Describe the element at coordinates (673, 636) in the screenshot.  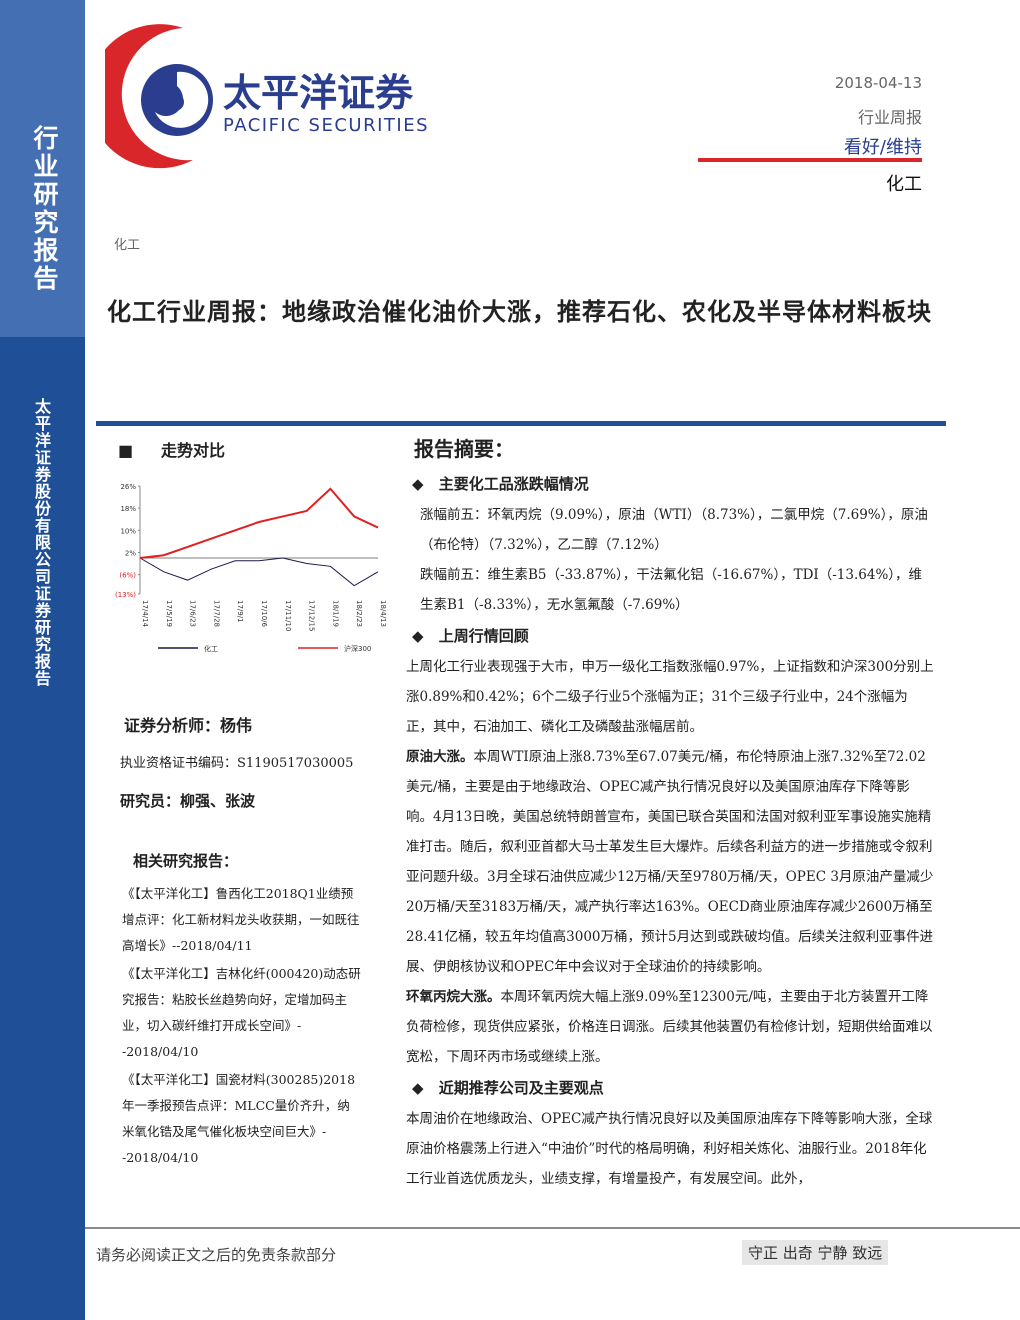
I see `section-heading: ◆ 上周行情回顾` at that location.